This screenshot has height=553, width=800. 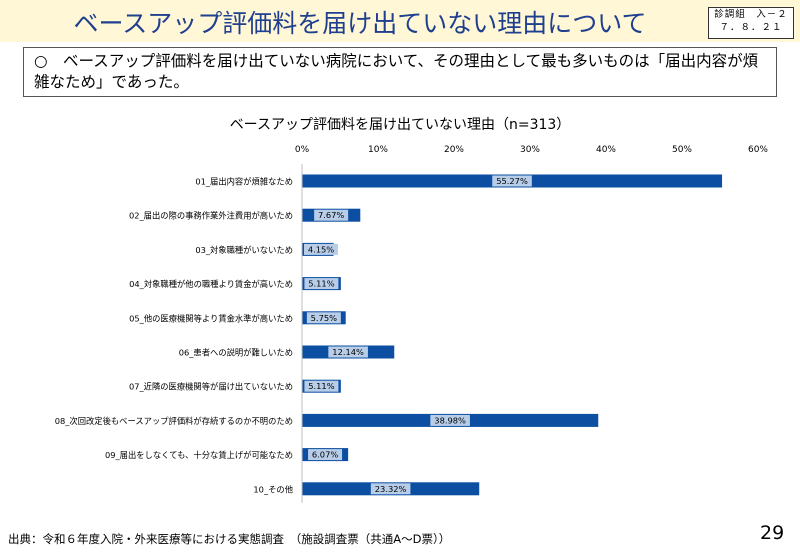 I want to click on data-label: 23.32%, so click(x=391, y=489).